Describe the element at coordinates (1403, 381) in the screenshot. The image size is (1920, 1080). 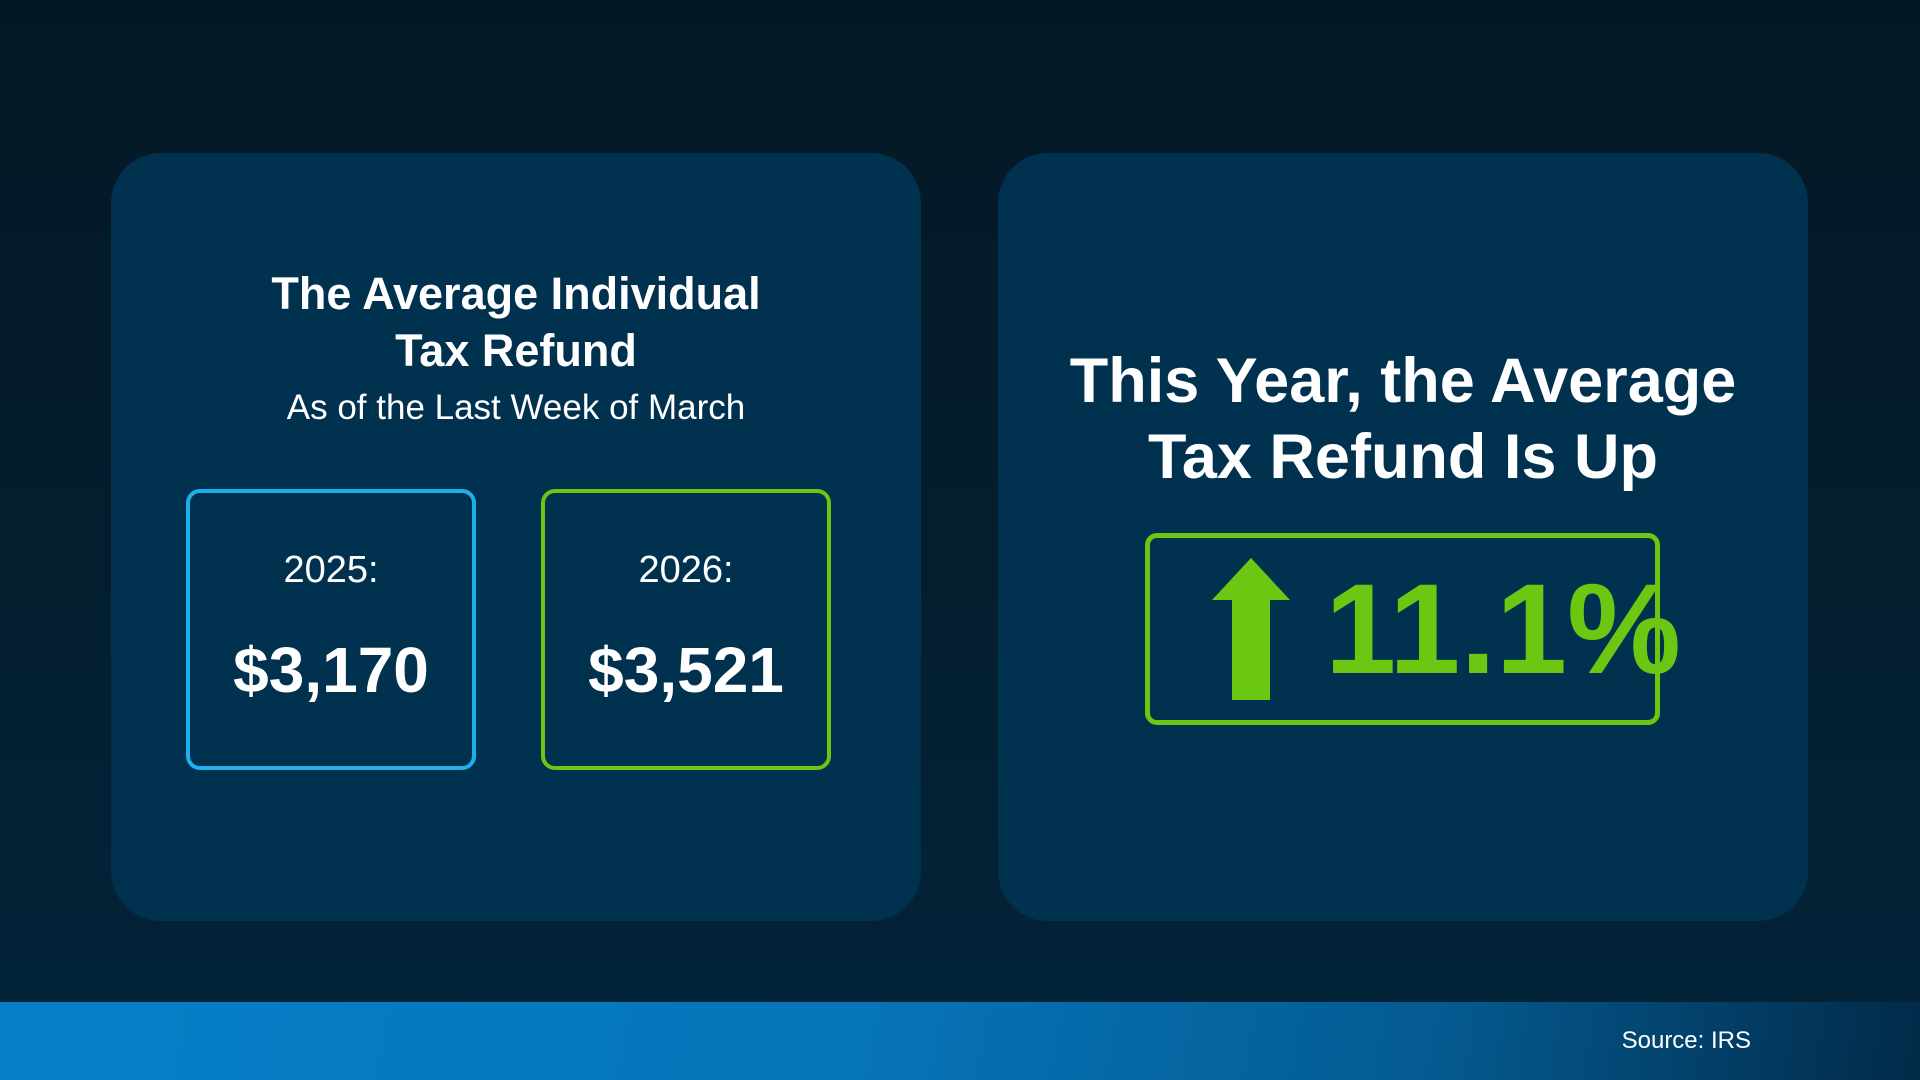
I see `right-title-line1: This Year, the Average` at that location.